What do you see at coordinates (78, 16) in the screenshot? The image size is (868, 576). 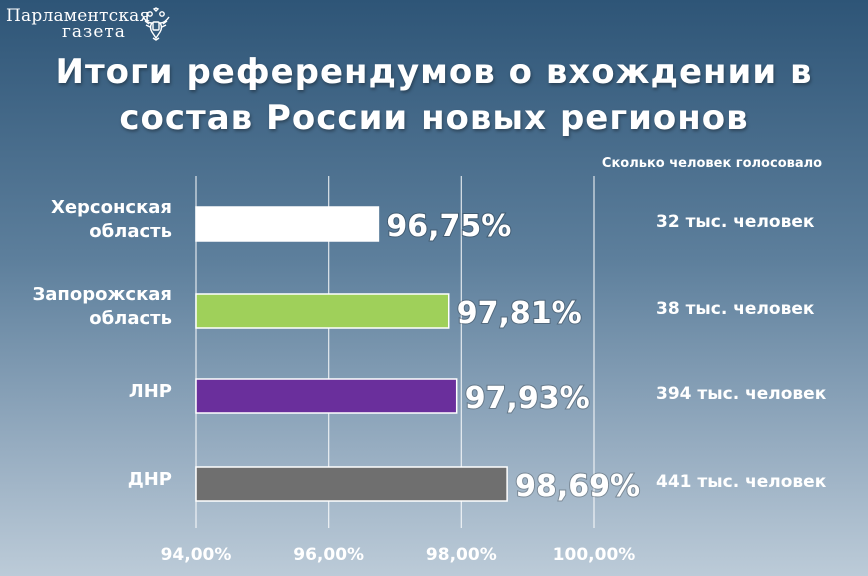 I see `logo-text-line1: Парламентская` at bounding box center [78, 16].